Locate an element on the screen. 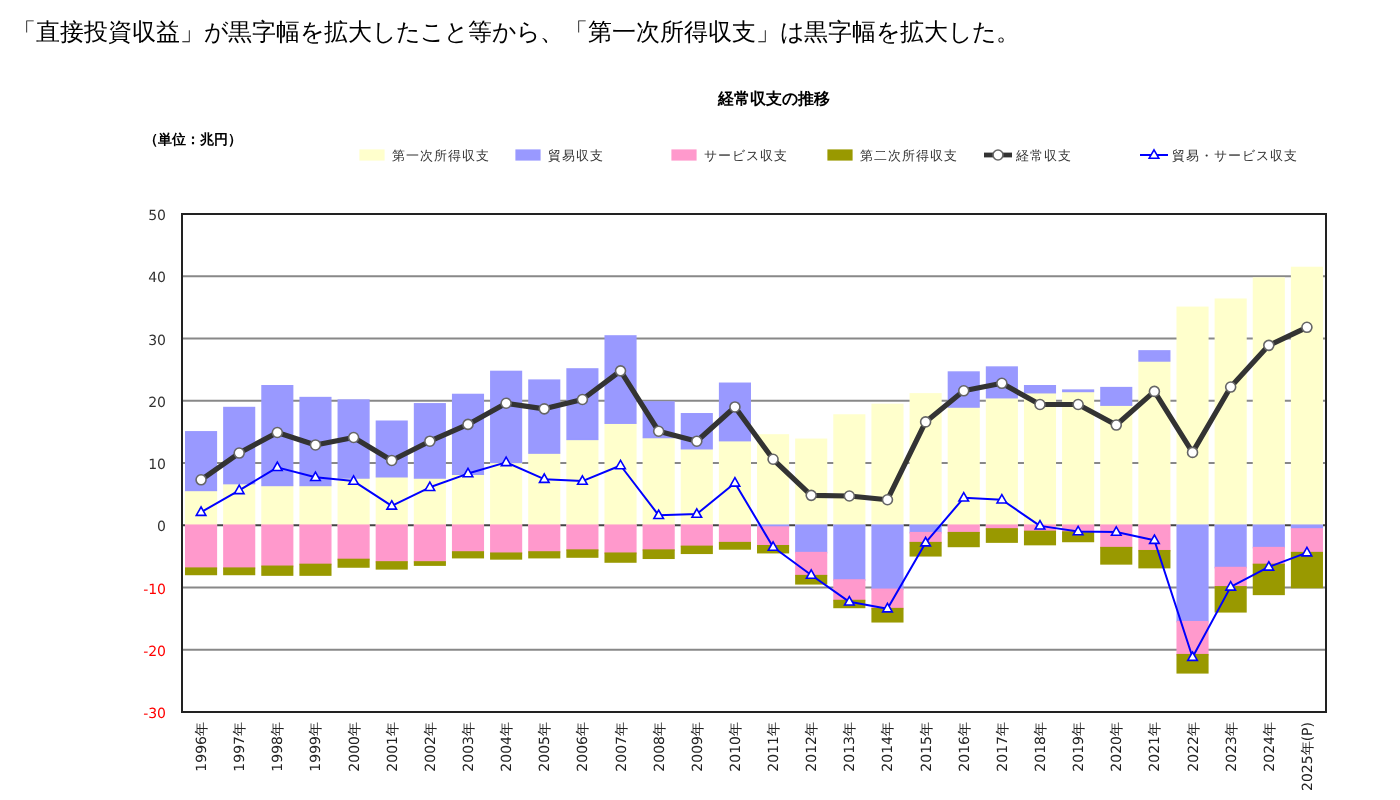 This screenshot has width=1400, height=800. text: 「直接投資収益」が黒字幅を拡大したこと等から、「第一次所得収支」は黒字幅を拡大した。 is located at coordinates (516, 32).